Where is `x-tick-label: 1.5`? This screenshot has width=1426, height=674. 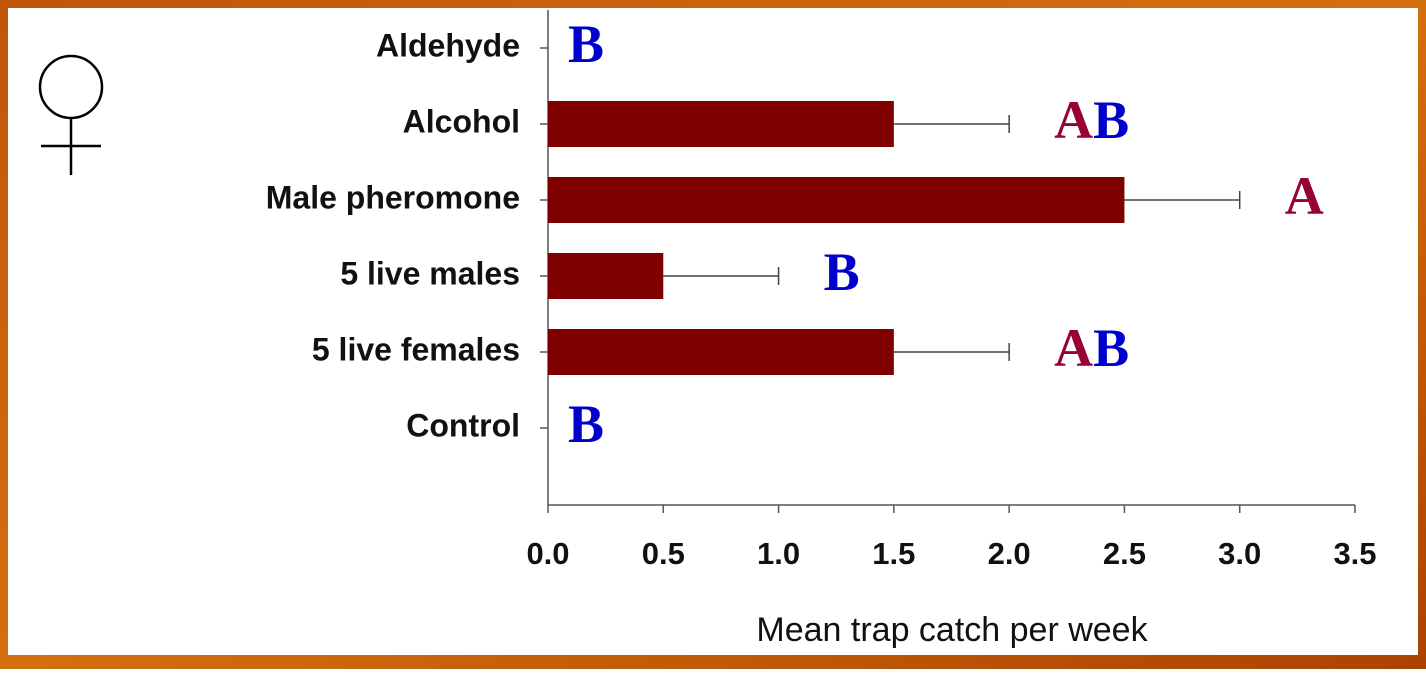 x-tick-label: 1.5 is located at coordinates (893, 553).